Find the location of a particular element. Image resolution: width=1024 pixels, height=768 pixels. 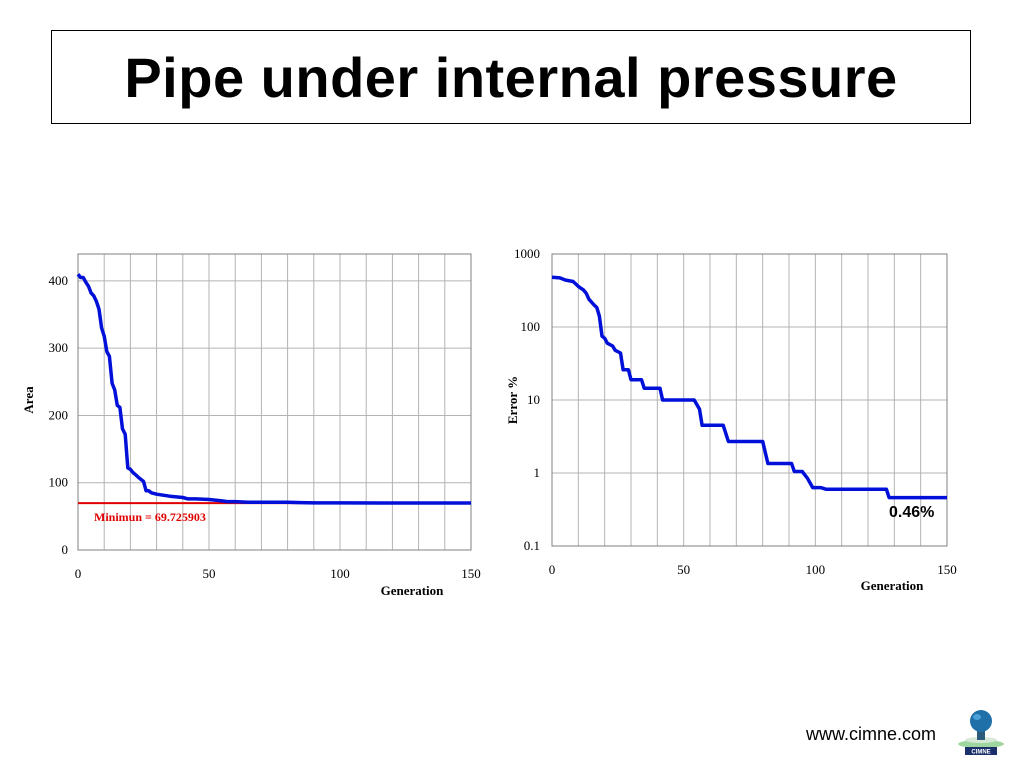

area-y-axis-label: Area is located at coordinates (28, 400).